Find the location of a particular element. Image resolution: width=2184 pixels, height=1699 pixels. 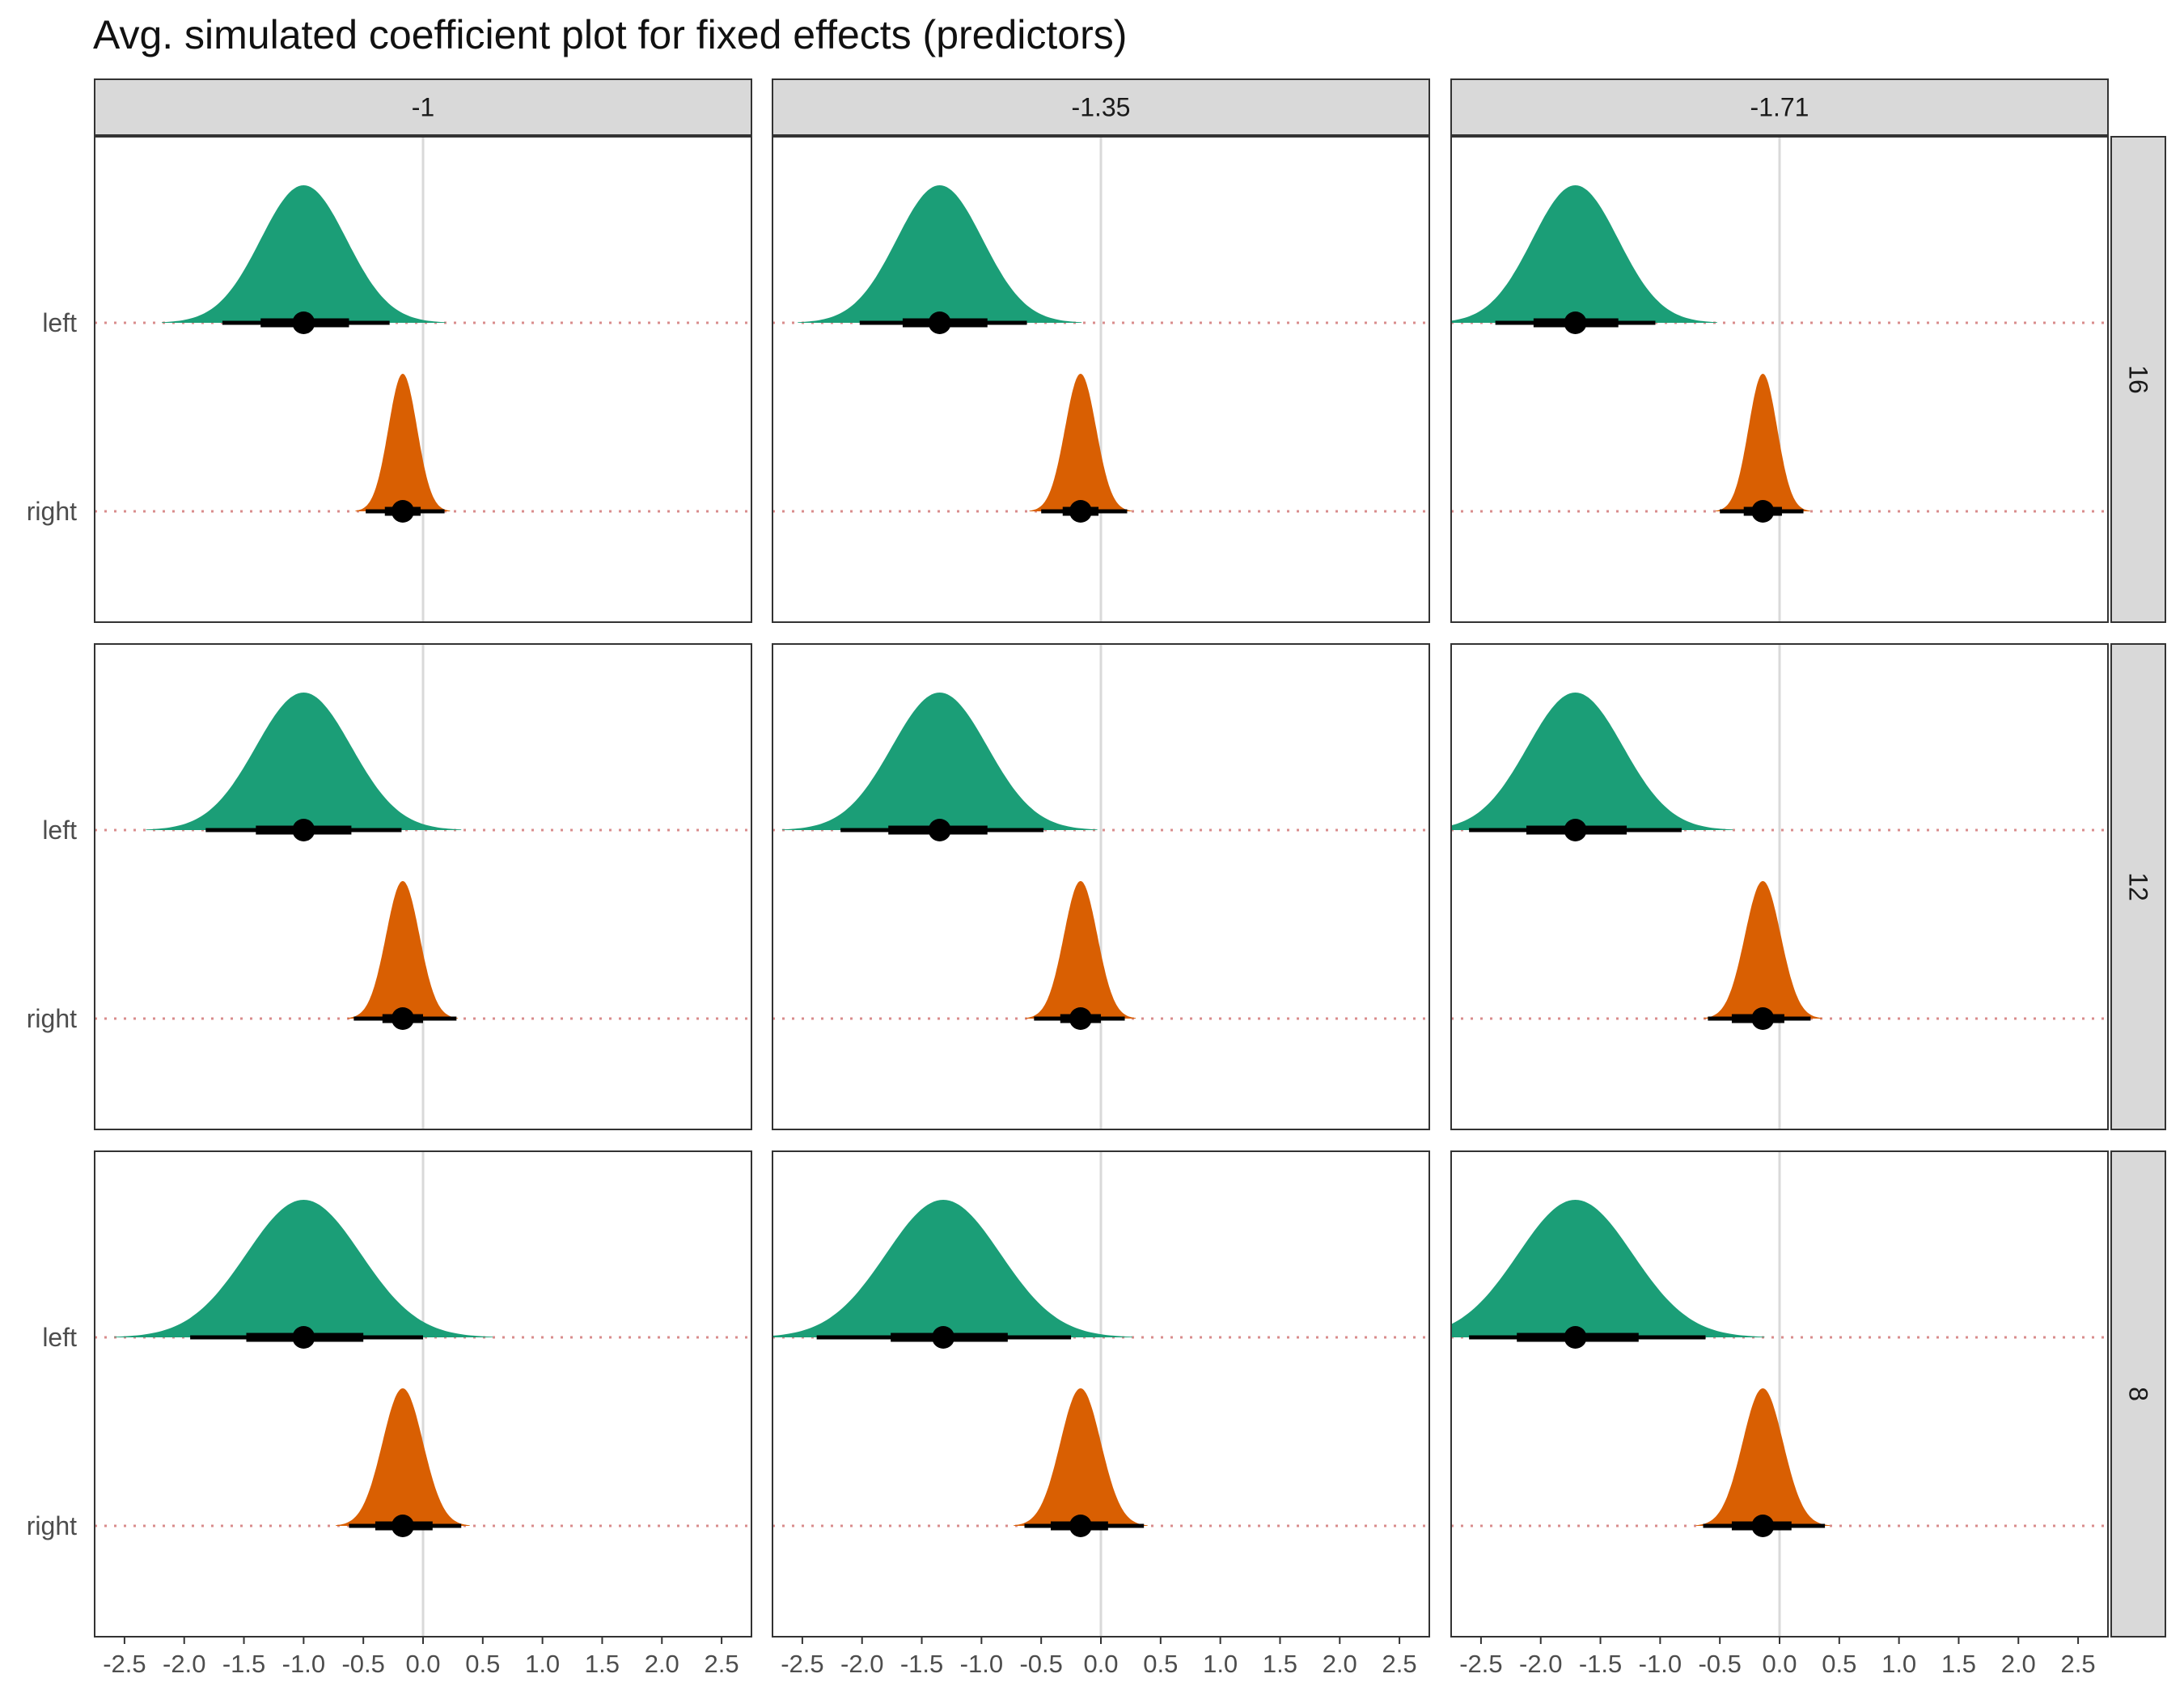

facet-label-row: 16 is located at coordinates (2138, 379).